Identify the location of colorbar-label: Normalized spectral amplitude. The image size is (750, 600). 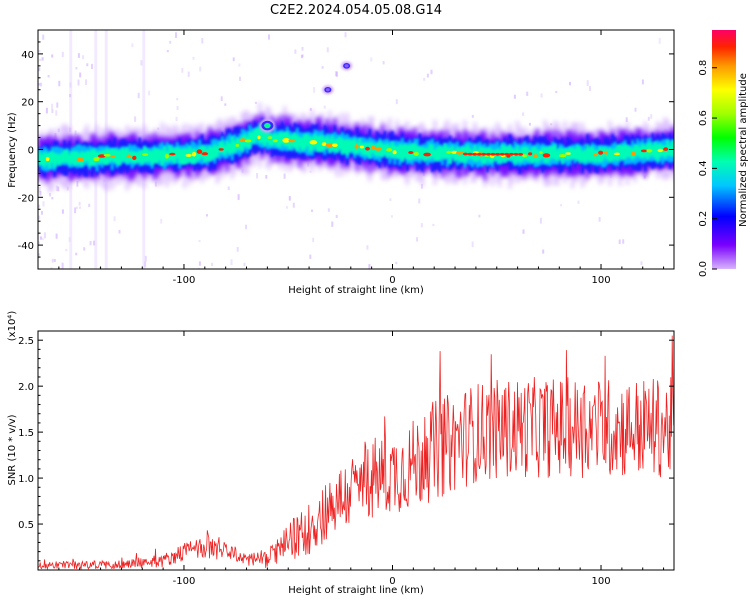
(743, 150).